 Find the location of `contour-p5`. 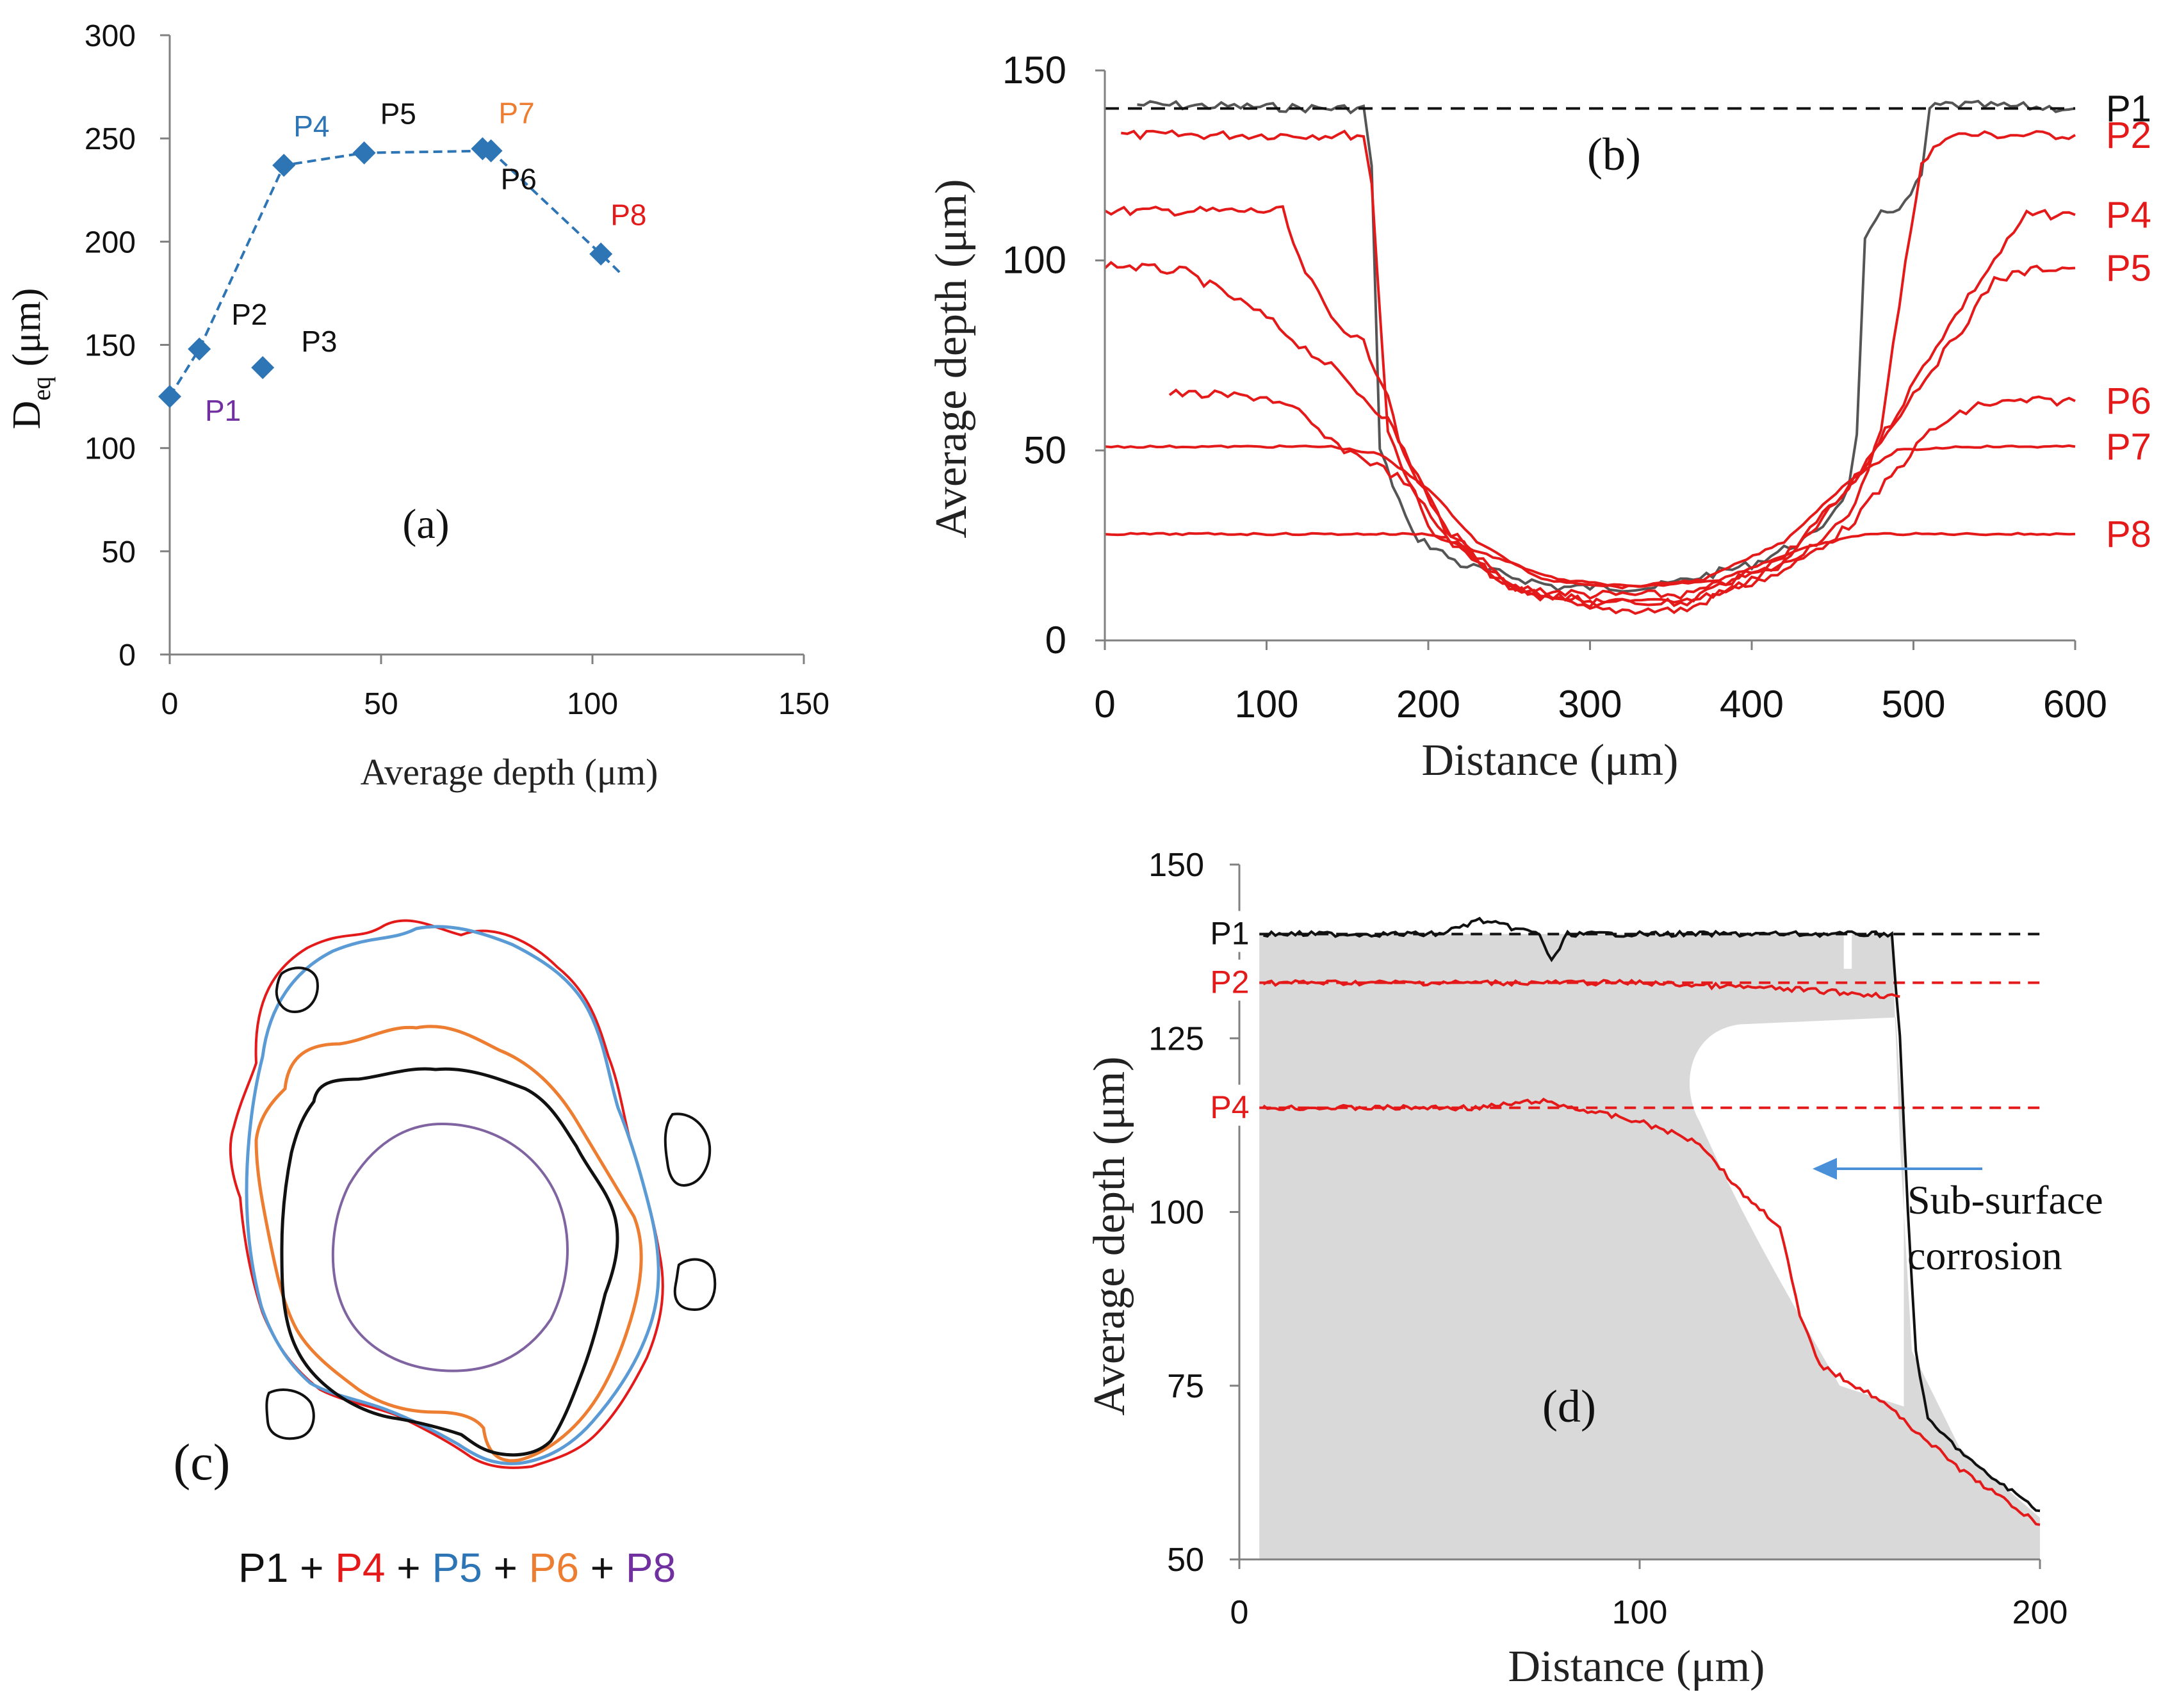

contour-p5 is located at coordinates (452, 1195).